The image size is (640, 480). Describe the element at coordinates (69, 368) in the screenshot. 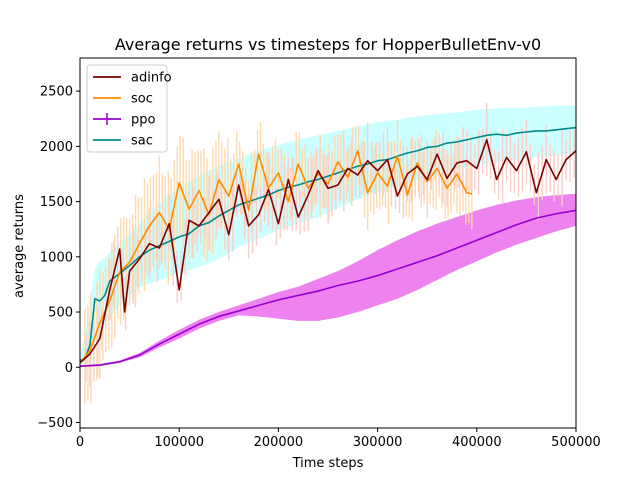

I see `y-tick-label: 0` at that location.